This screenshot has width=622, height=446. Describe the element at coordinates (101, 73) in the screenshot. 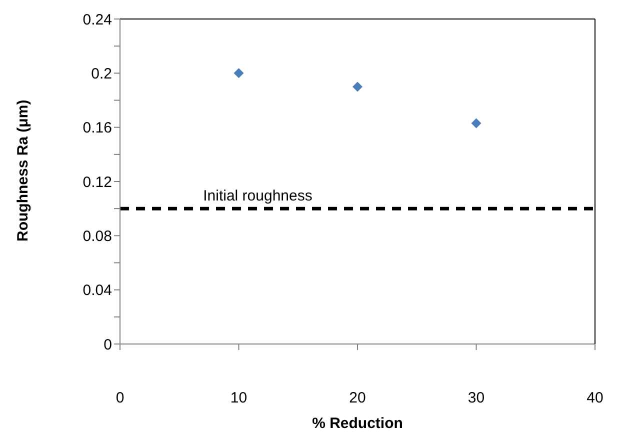

I see `y-tick-label: 0.2` at that location.